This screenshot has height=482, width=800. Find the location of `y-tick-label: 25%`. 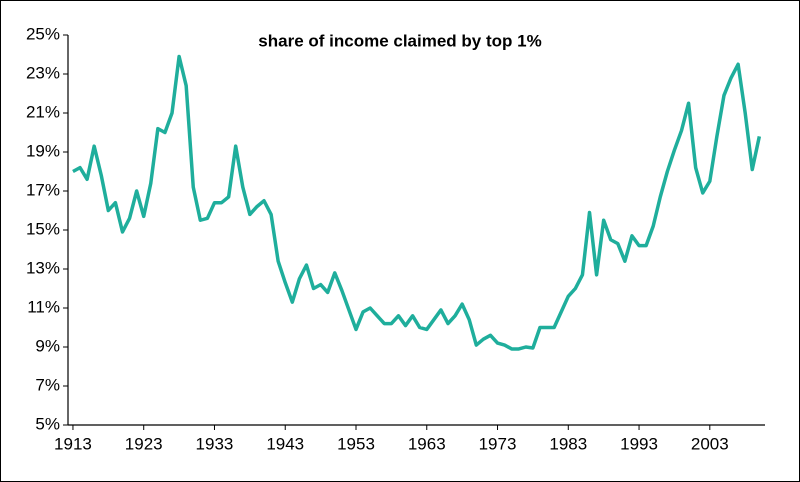

y-tick-label: 25% is located at coordinates (43, 33).